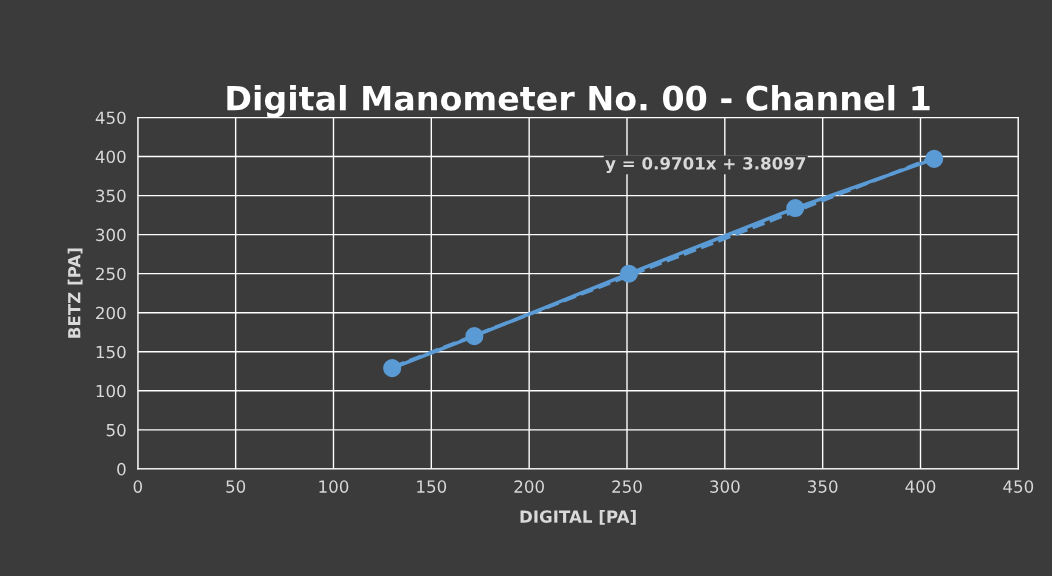 This screenshot has width=1052, height=576. I want to click on y-tick-label: 200, so click(111, 313).